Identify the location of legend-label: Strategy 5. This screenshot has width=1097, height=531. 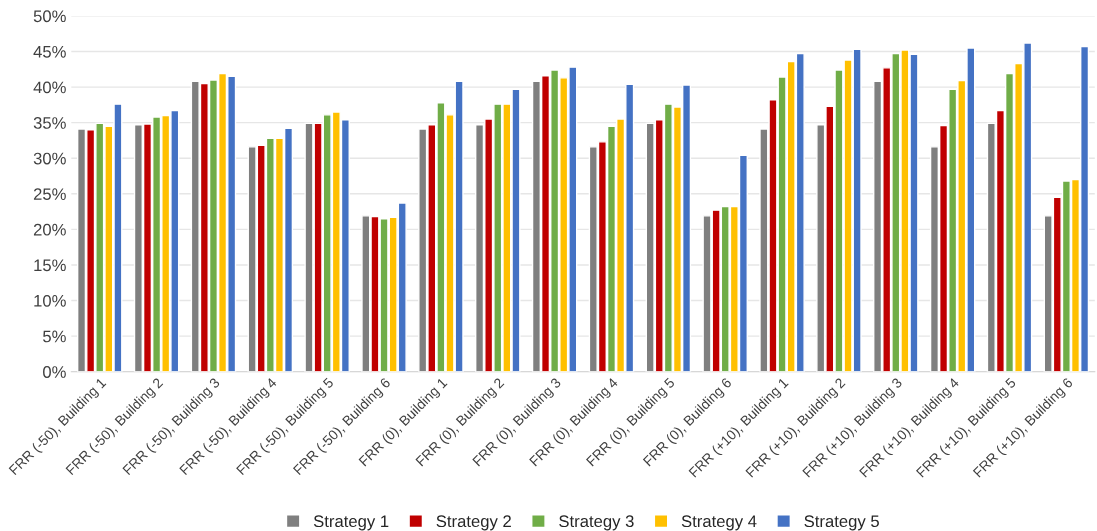
(841, 523).